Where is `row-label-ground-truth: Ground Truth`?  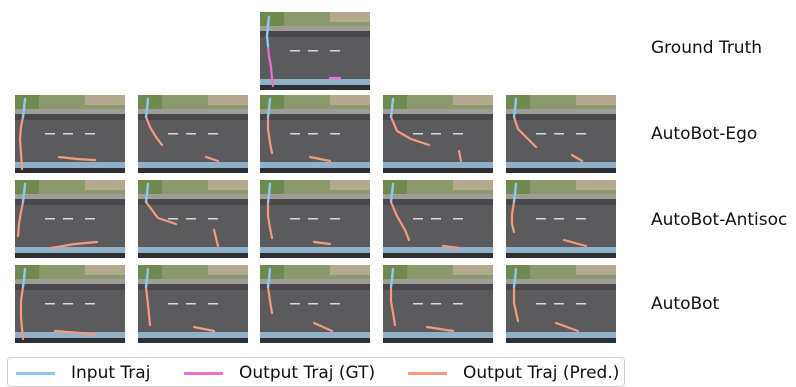 row-label-ground-truth: Ground Truth is located at coordinates (707, 48).